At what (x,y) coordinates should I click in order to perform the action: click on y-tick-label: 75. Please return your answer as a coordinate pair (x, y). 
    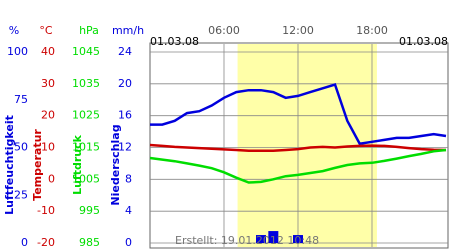
    Looking at the image, I should click on (21, 99).